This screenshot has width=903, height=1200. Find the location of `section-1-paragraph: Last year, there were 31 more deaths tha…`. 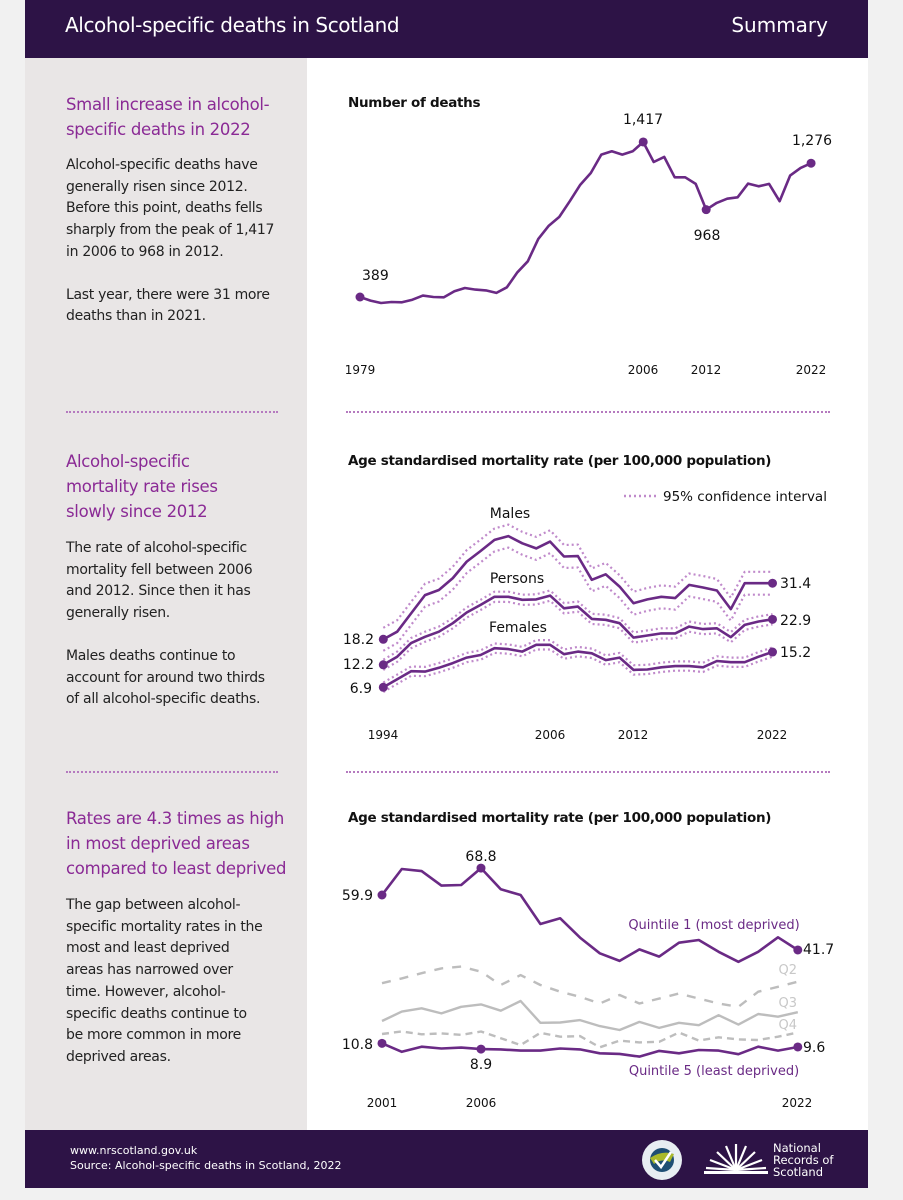

section-1-paragraph: Last year, there were 31 more deaths tha… is located at coordinates (168, 305).